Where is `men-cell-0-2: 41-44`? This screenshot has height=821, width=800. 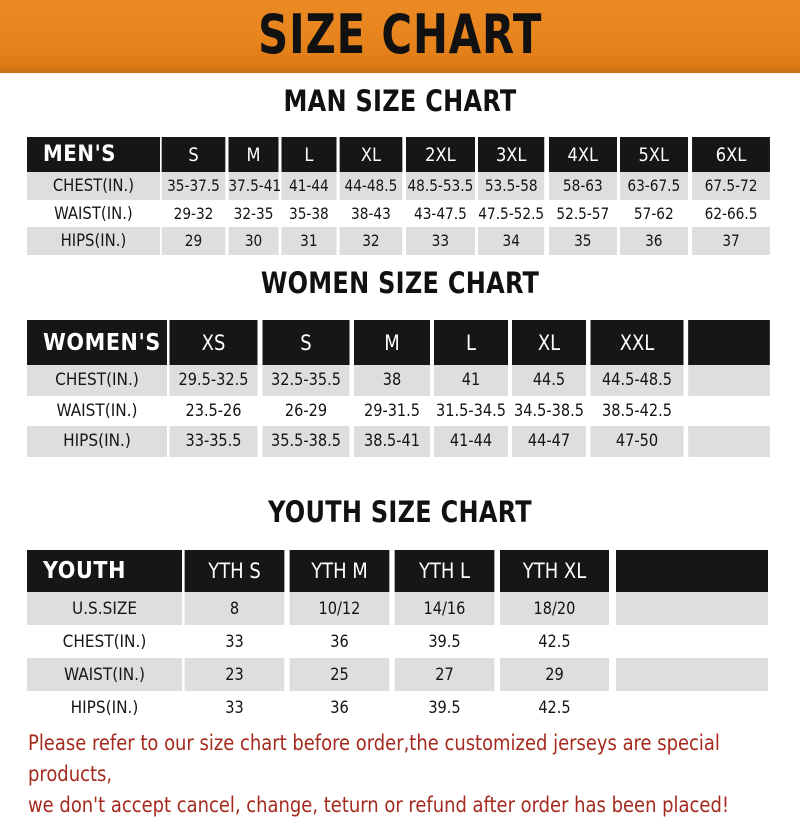 men-cell-0-2: 41-44 is located at coordinates (309, 186).